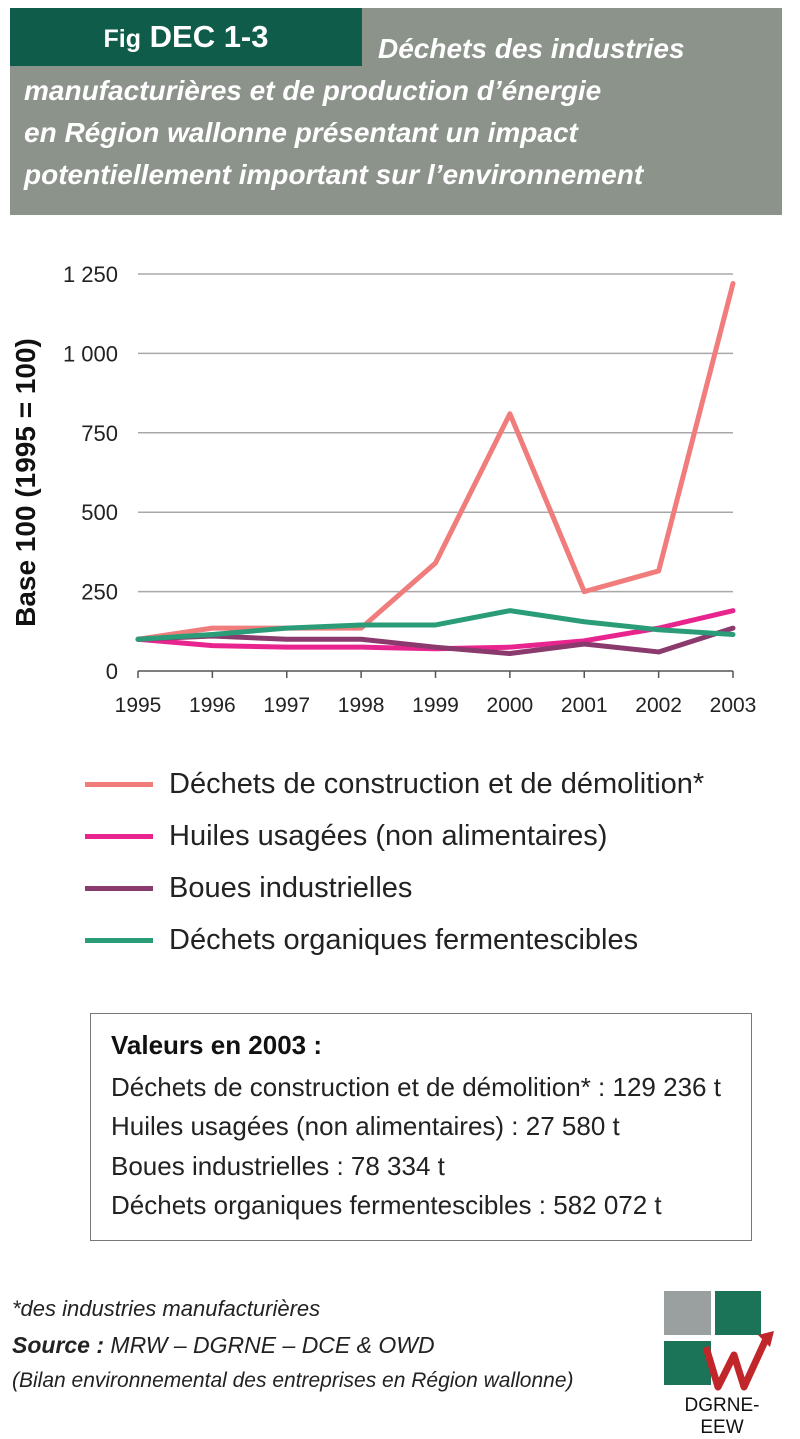 This screenshot has height=1439, width=800. What do you see at coordinates (119, 888) in the screenshot?
I see `legend-swatch-boues` at bounding box center [119, 888].